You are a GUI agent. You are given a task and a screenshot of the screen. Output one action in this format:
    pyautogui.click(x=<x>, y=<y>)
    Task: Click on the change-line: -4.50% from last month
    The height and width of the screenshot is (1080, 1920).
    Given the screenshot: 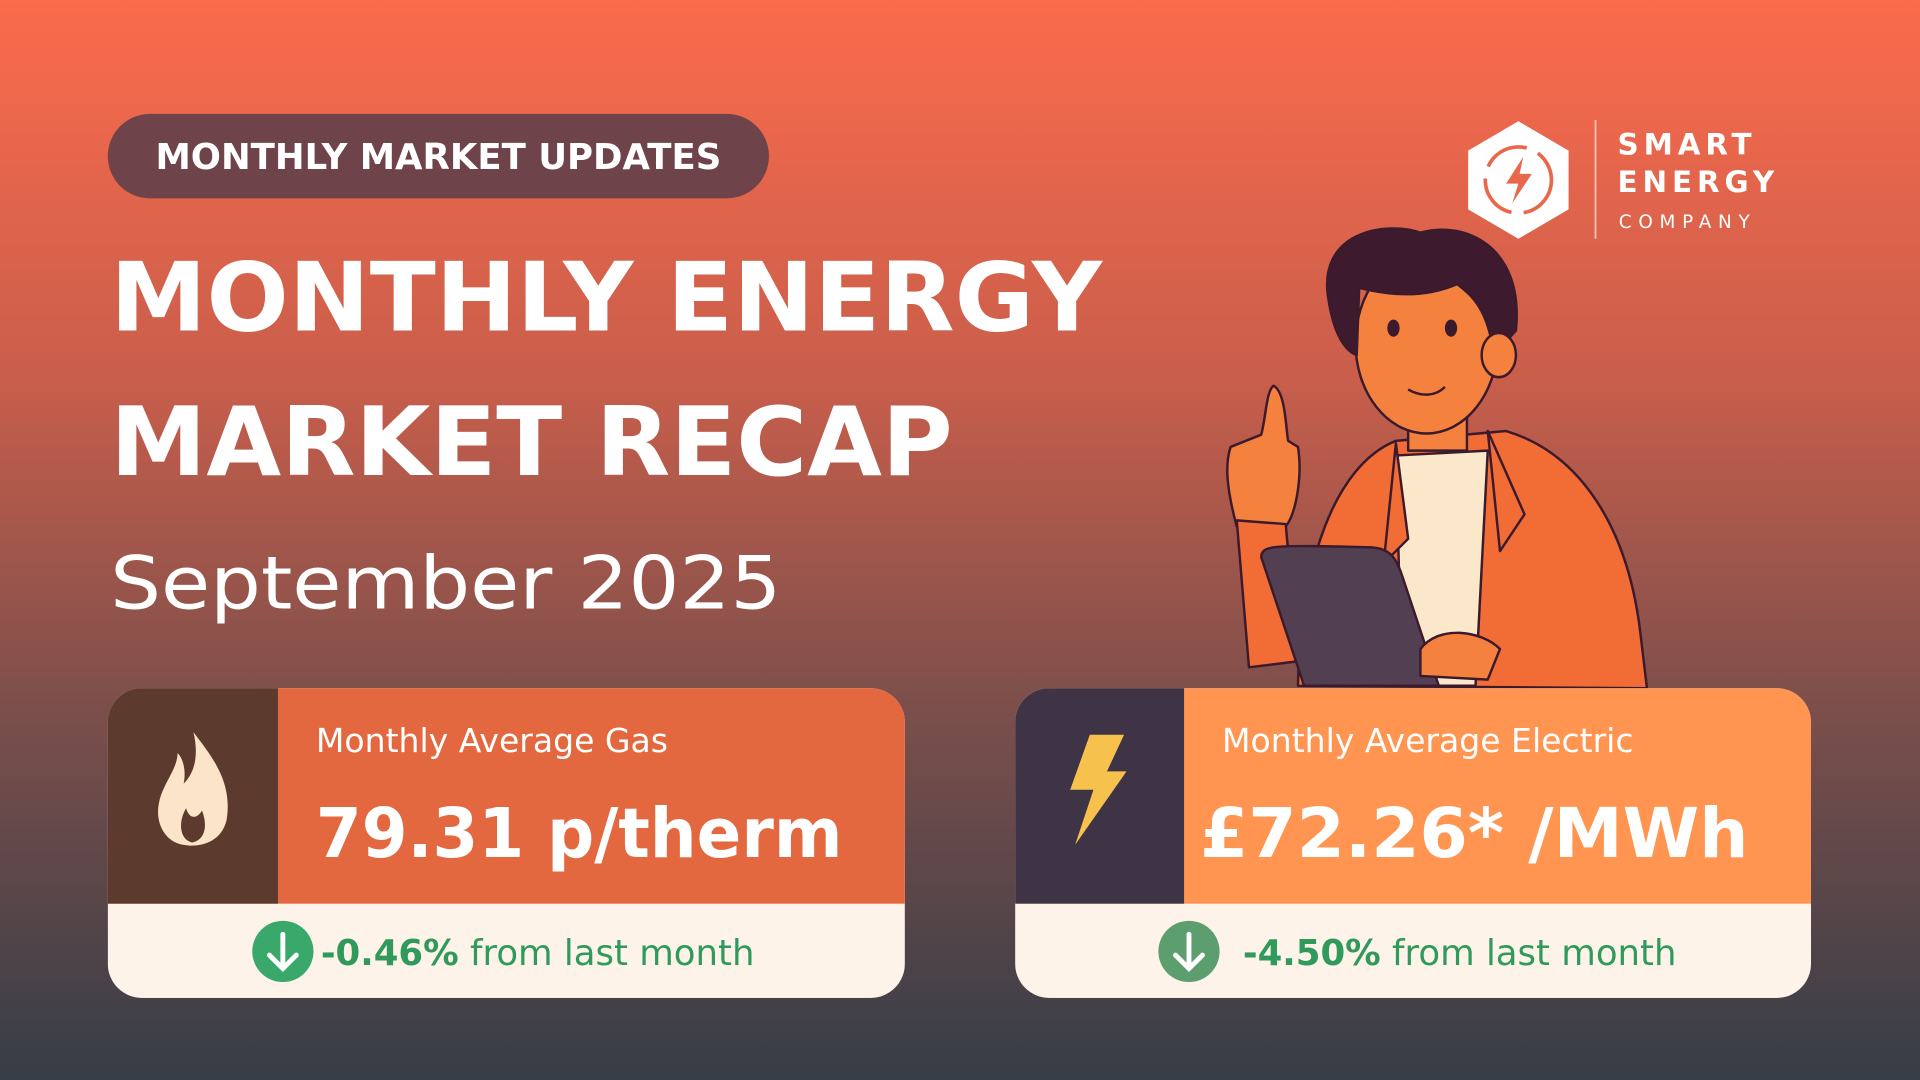 What is the action you would take?
    pyautogui.click(x=1460, y=953)
    